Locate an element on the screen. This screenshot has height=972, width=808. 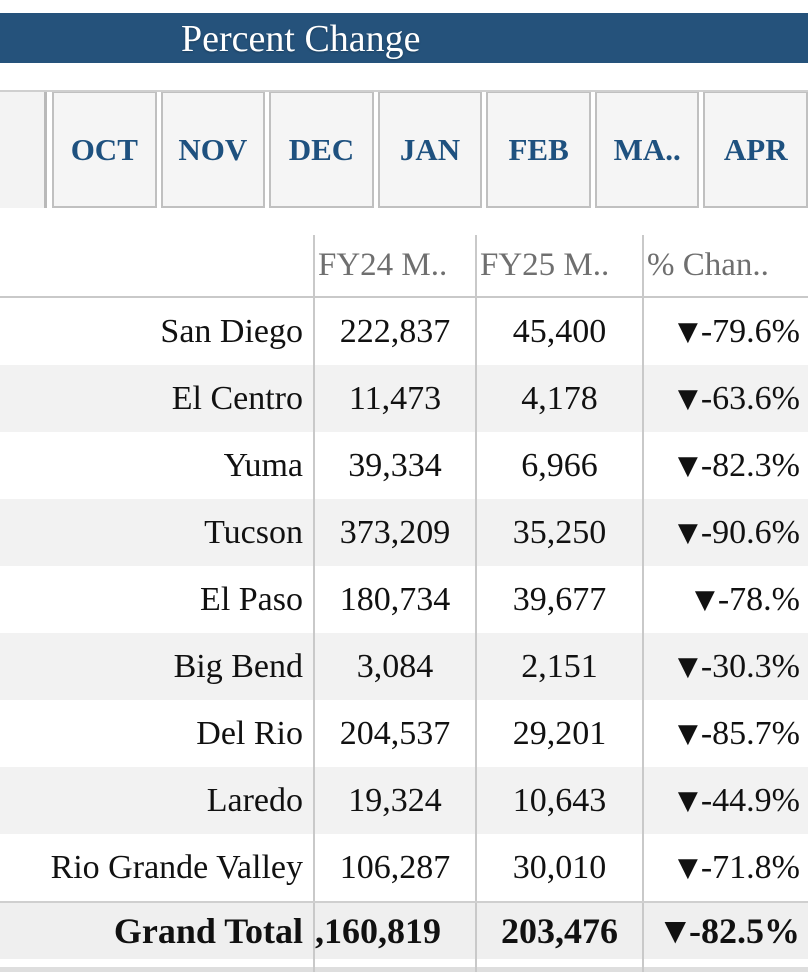
row-label: Yuma is located at coordinates (263, 465).